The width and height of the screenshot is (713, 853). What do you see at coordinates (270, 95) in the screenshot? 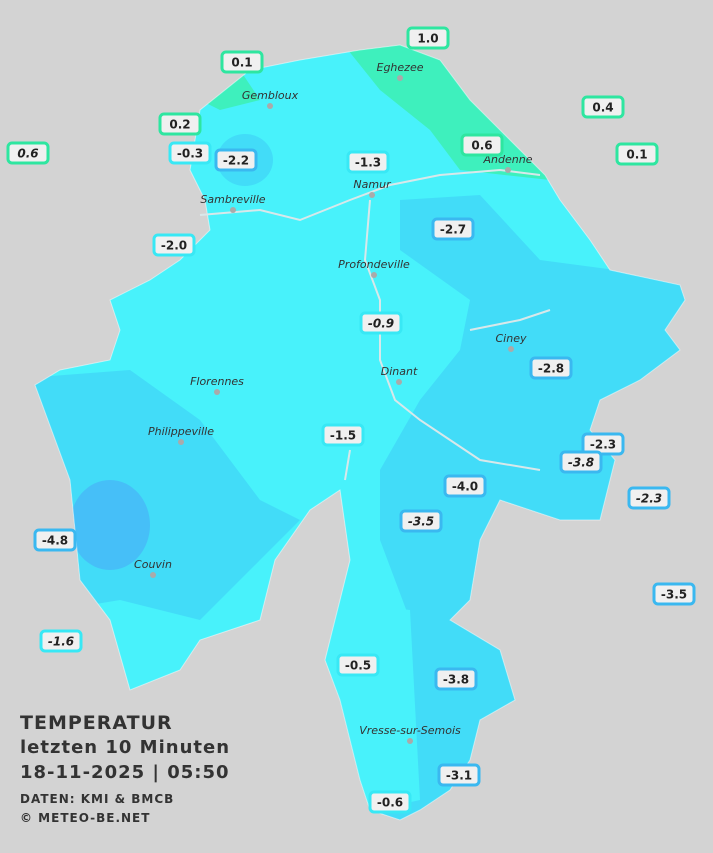
I see `city-name: Gembloux` at bounding box center [270, 95].